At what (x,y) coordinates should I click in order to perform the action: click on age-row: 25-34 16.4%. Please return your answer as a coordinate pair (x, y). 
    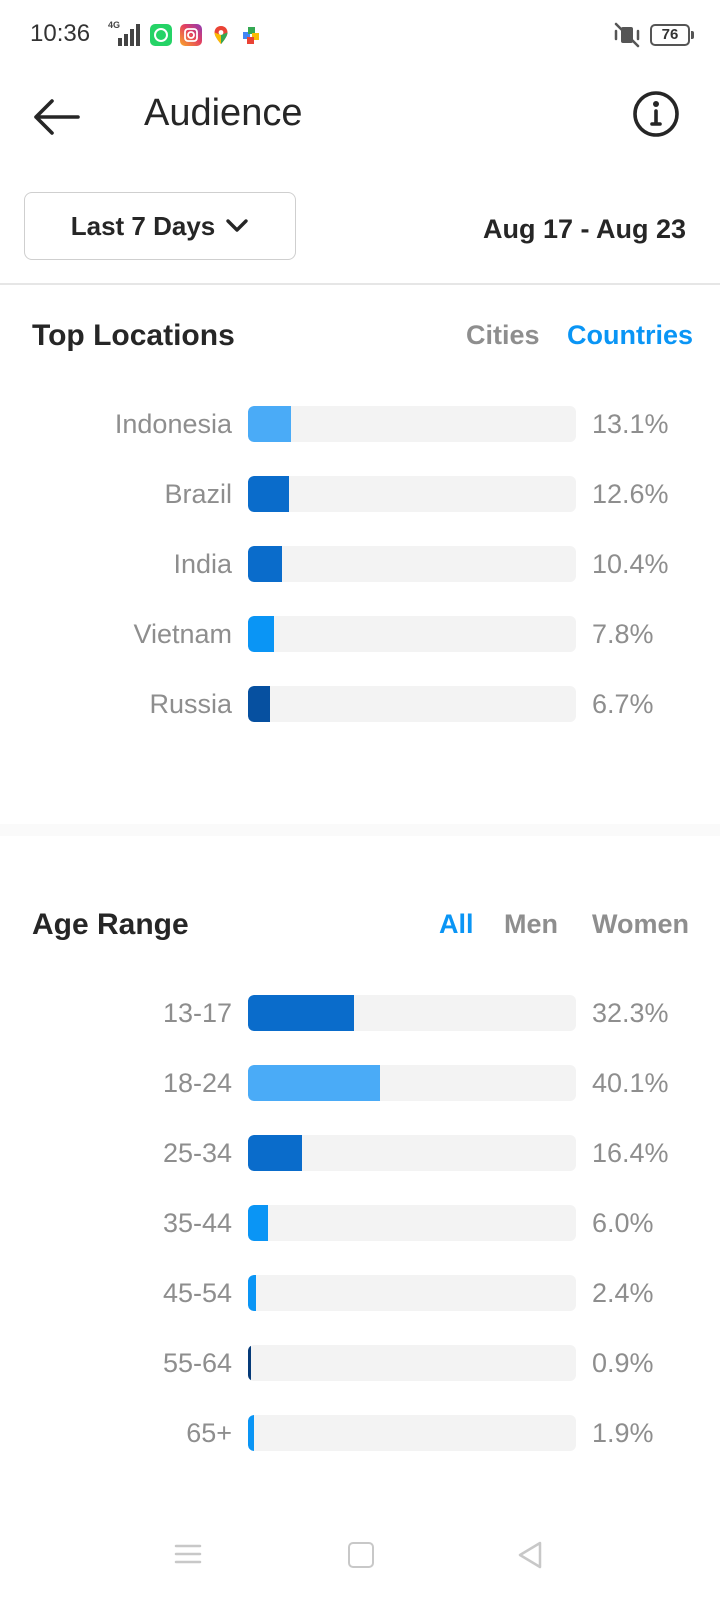
    Looking at the image, I should click on (360, 1153).